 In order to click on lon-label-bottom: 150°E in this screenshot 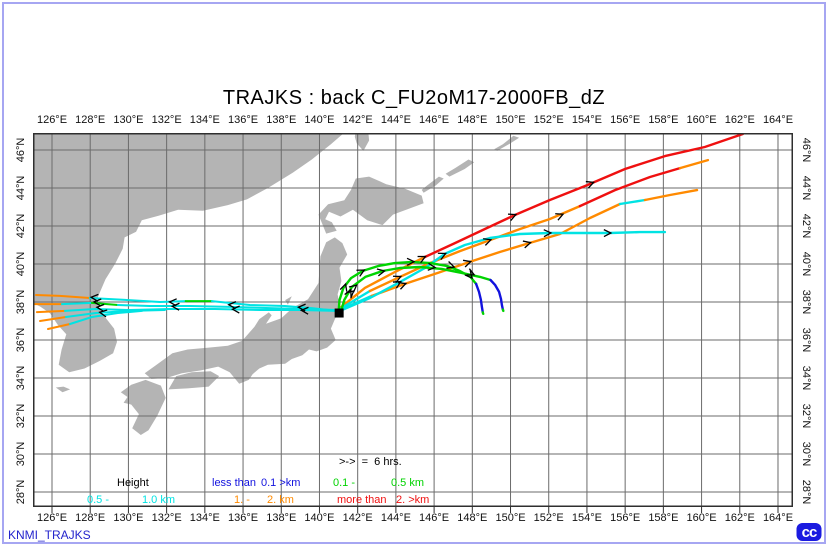, I will do `click(510, 518)`.